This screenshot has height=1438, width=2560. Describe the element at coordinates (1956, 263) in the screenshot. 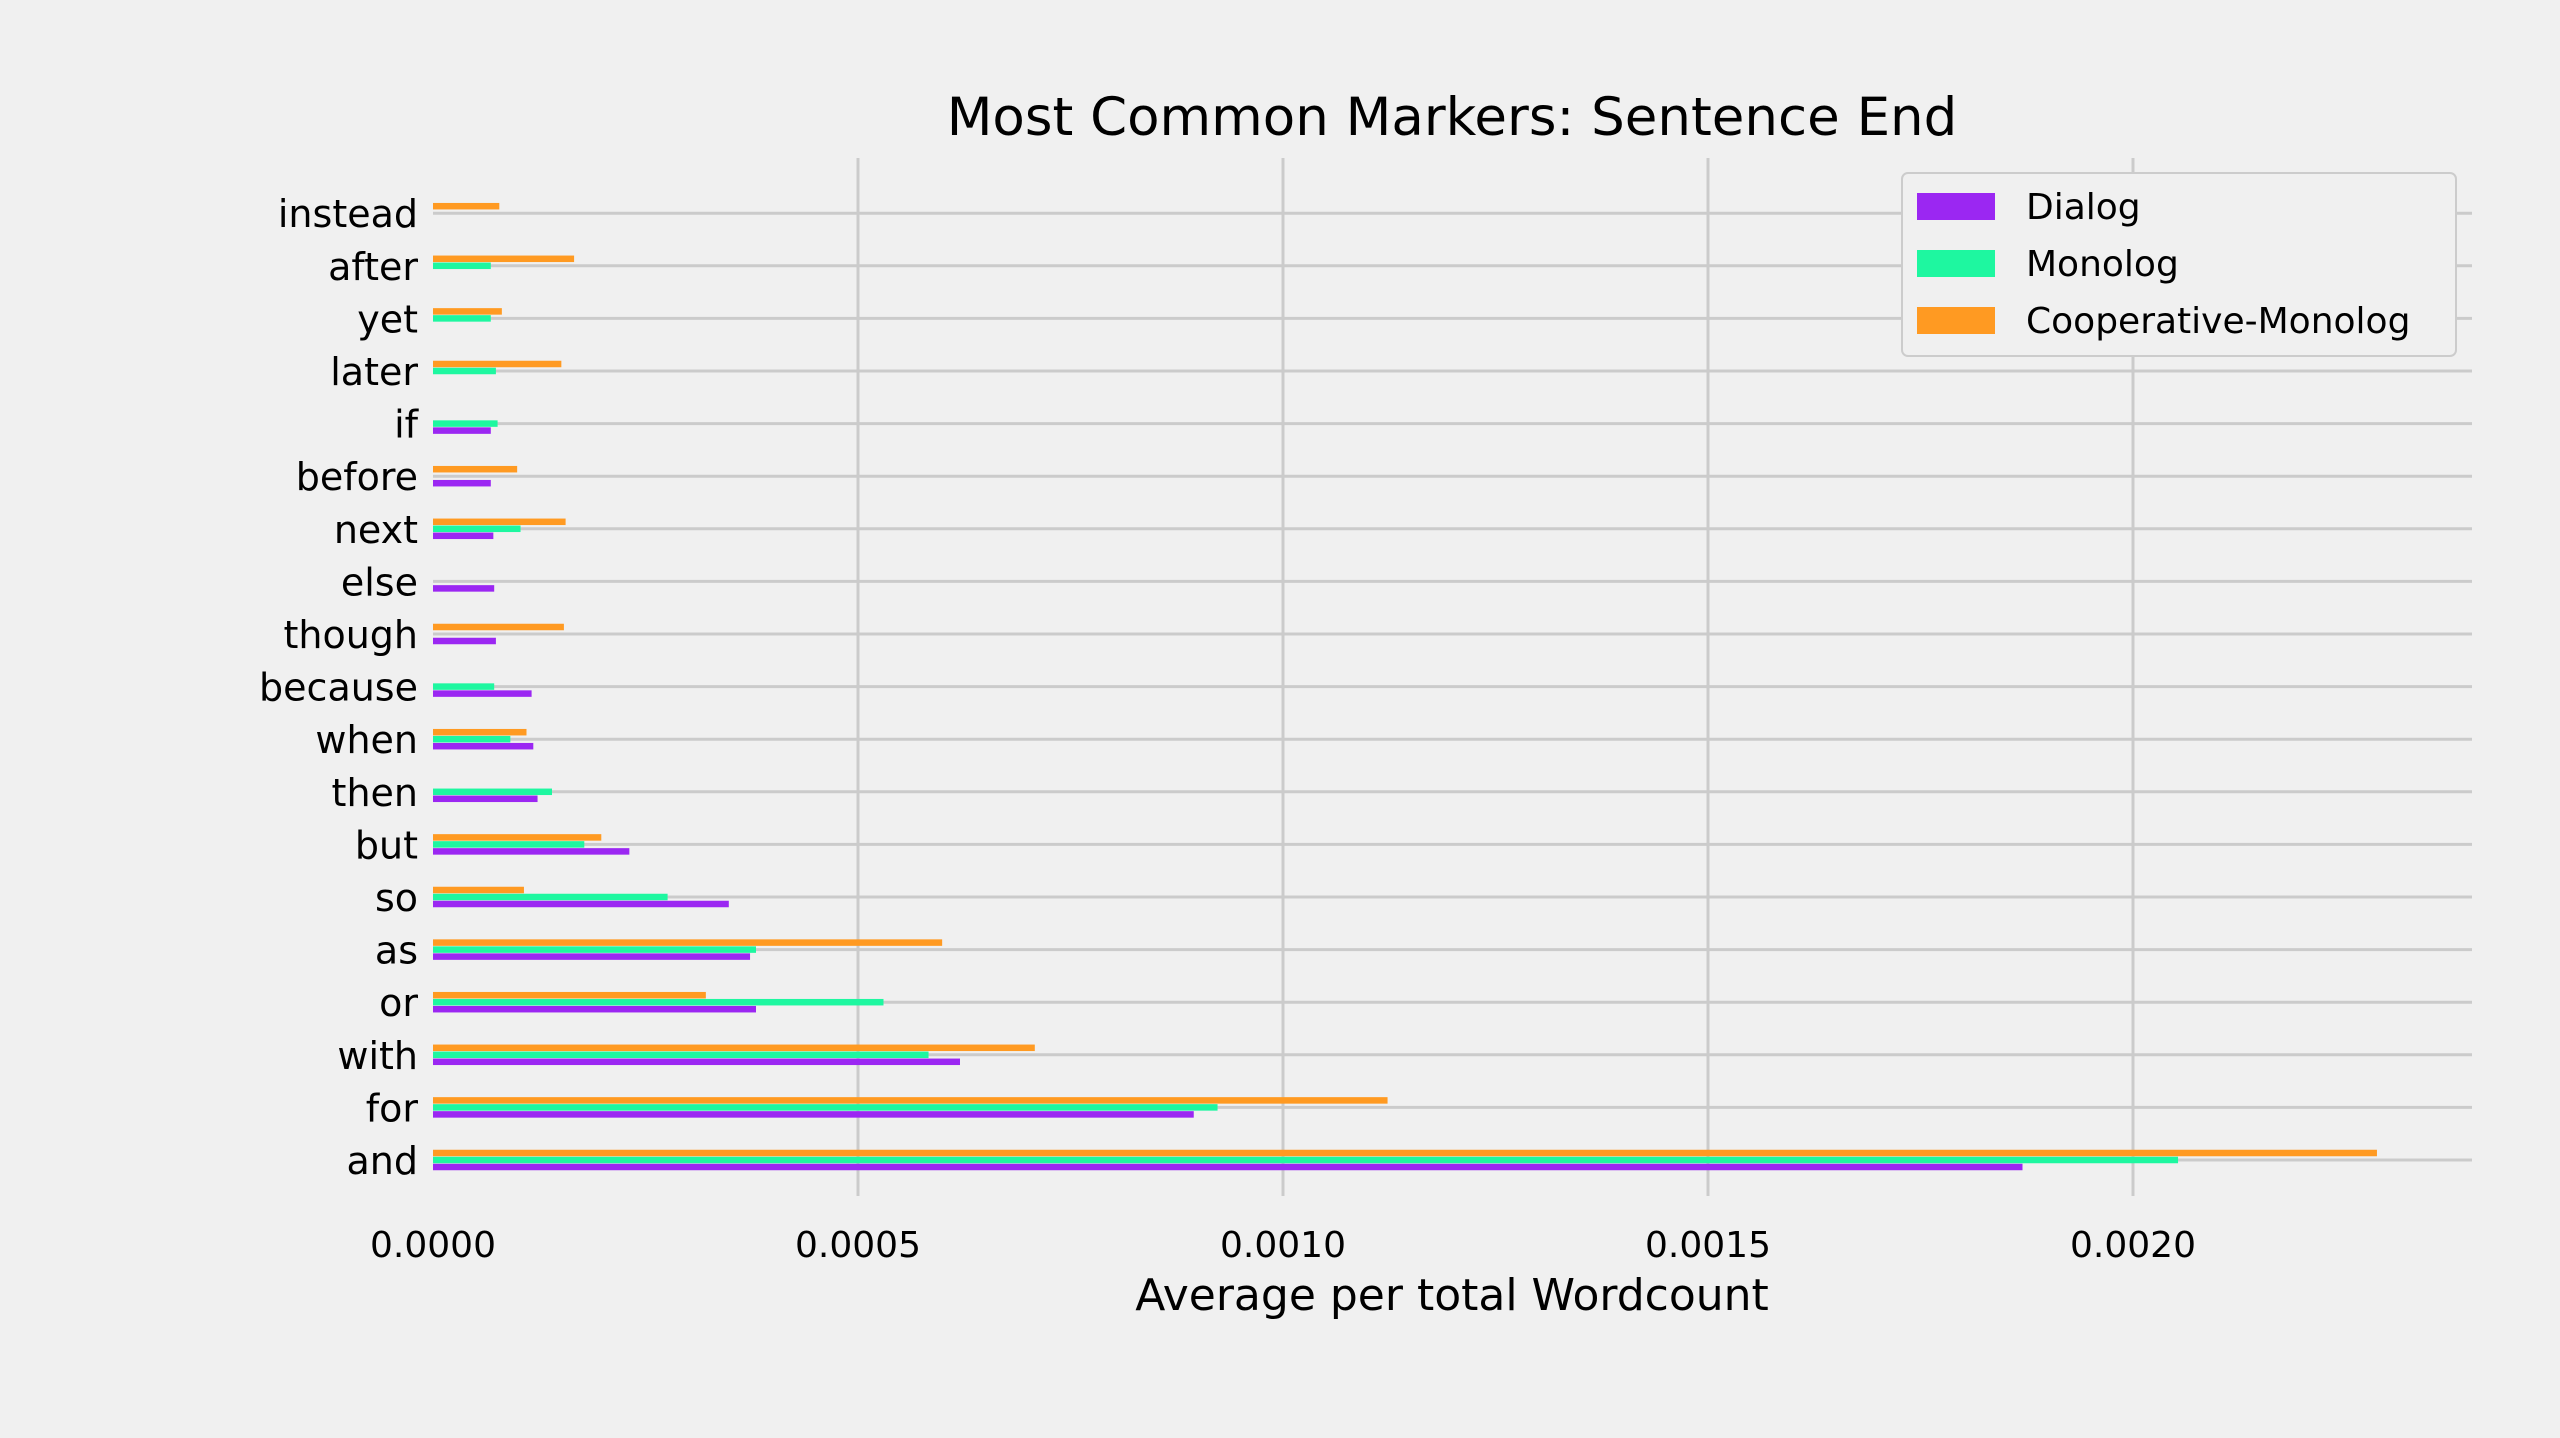

I see `legend-swatch-monolog` at that location.